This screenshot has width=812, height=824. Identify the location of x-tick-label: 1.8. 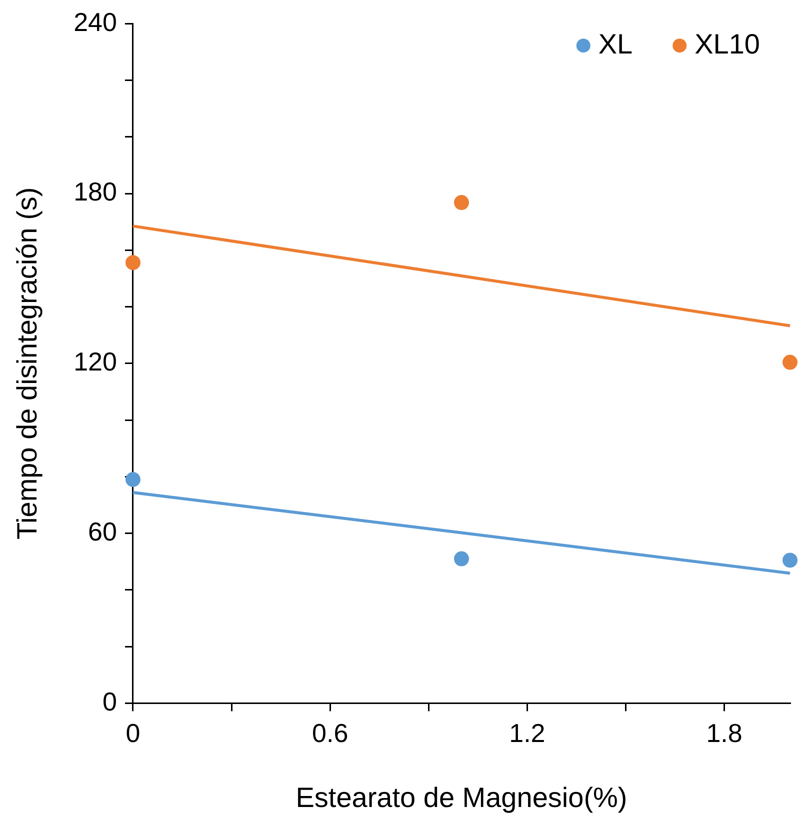
(724, 733).